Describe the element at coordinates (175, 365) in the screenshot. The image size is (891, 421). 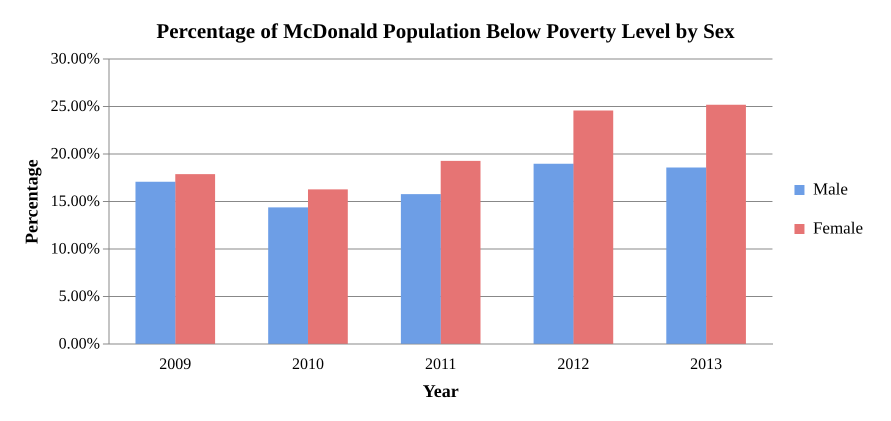
I see `x-tick-label: 2009` at that location.